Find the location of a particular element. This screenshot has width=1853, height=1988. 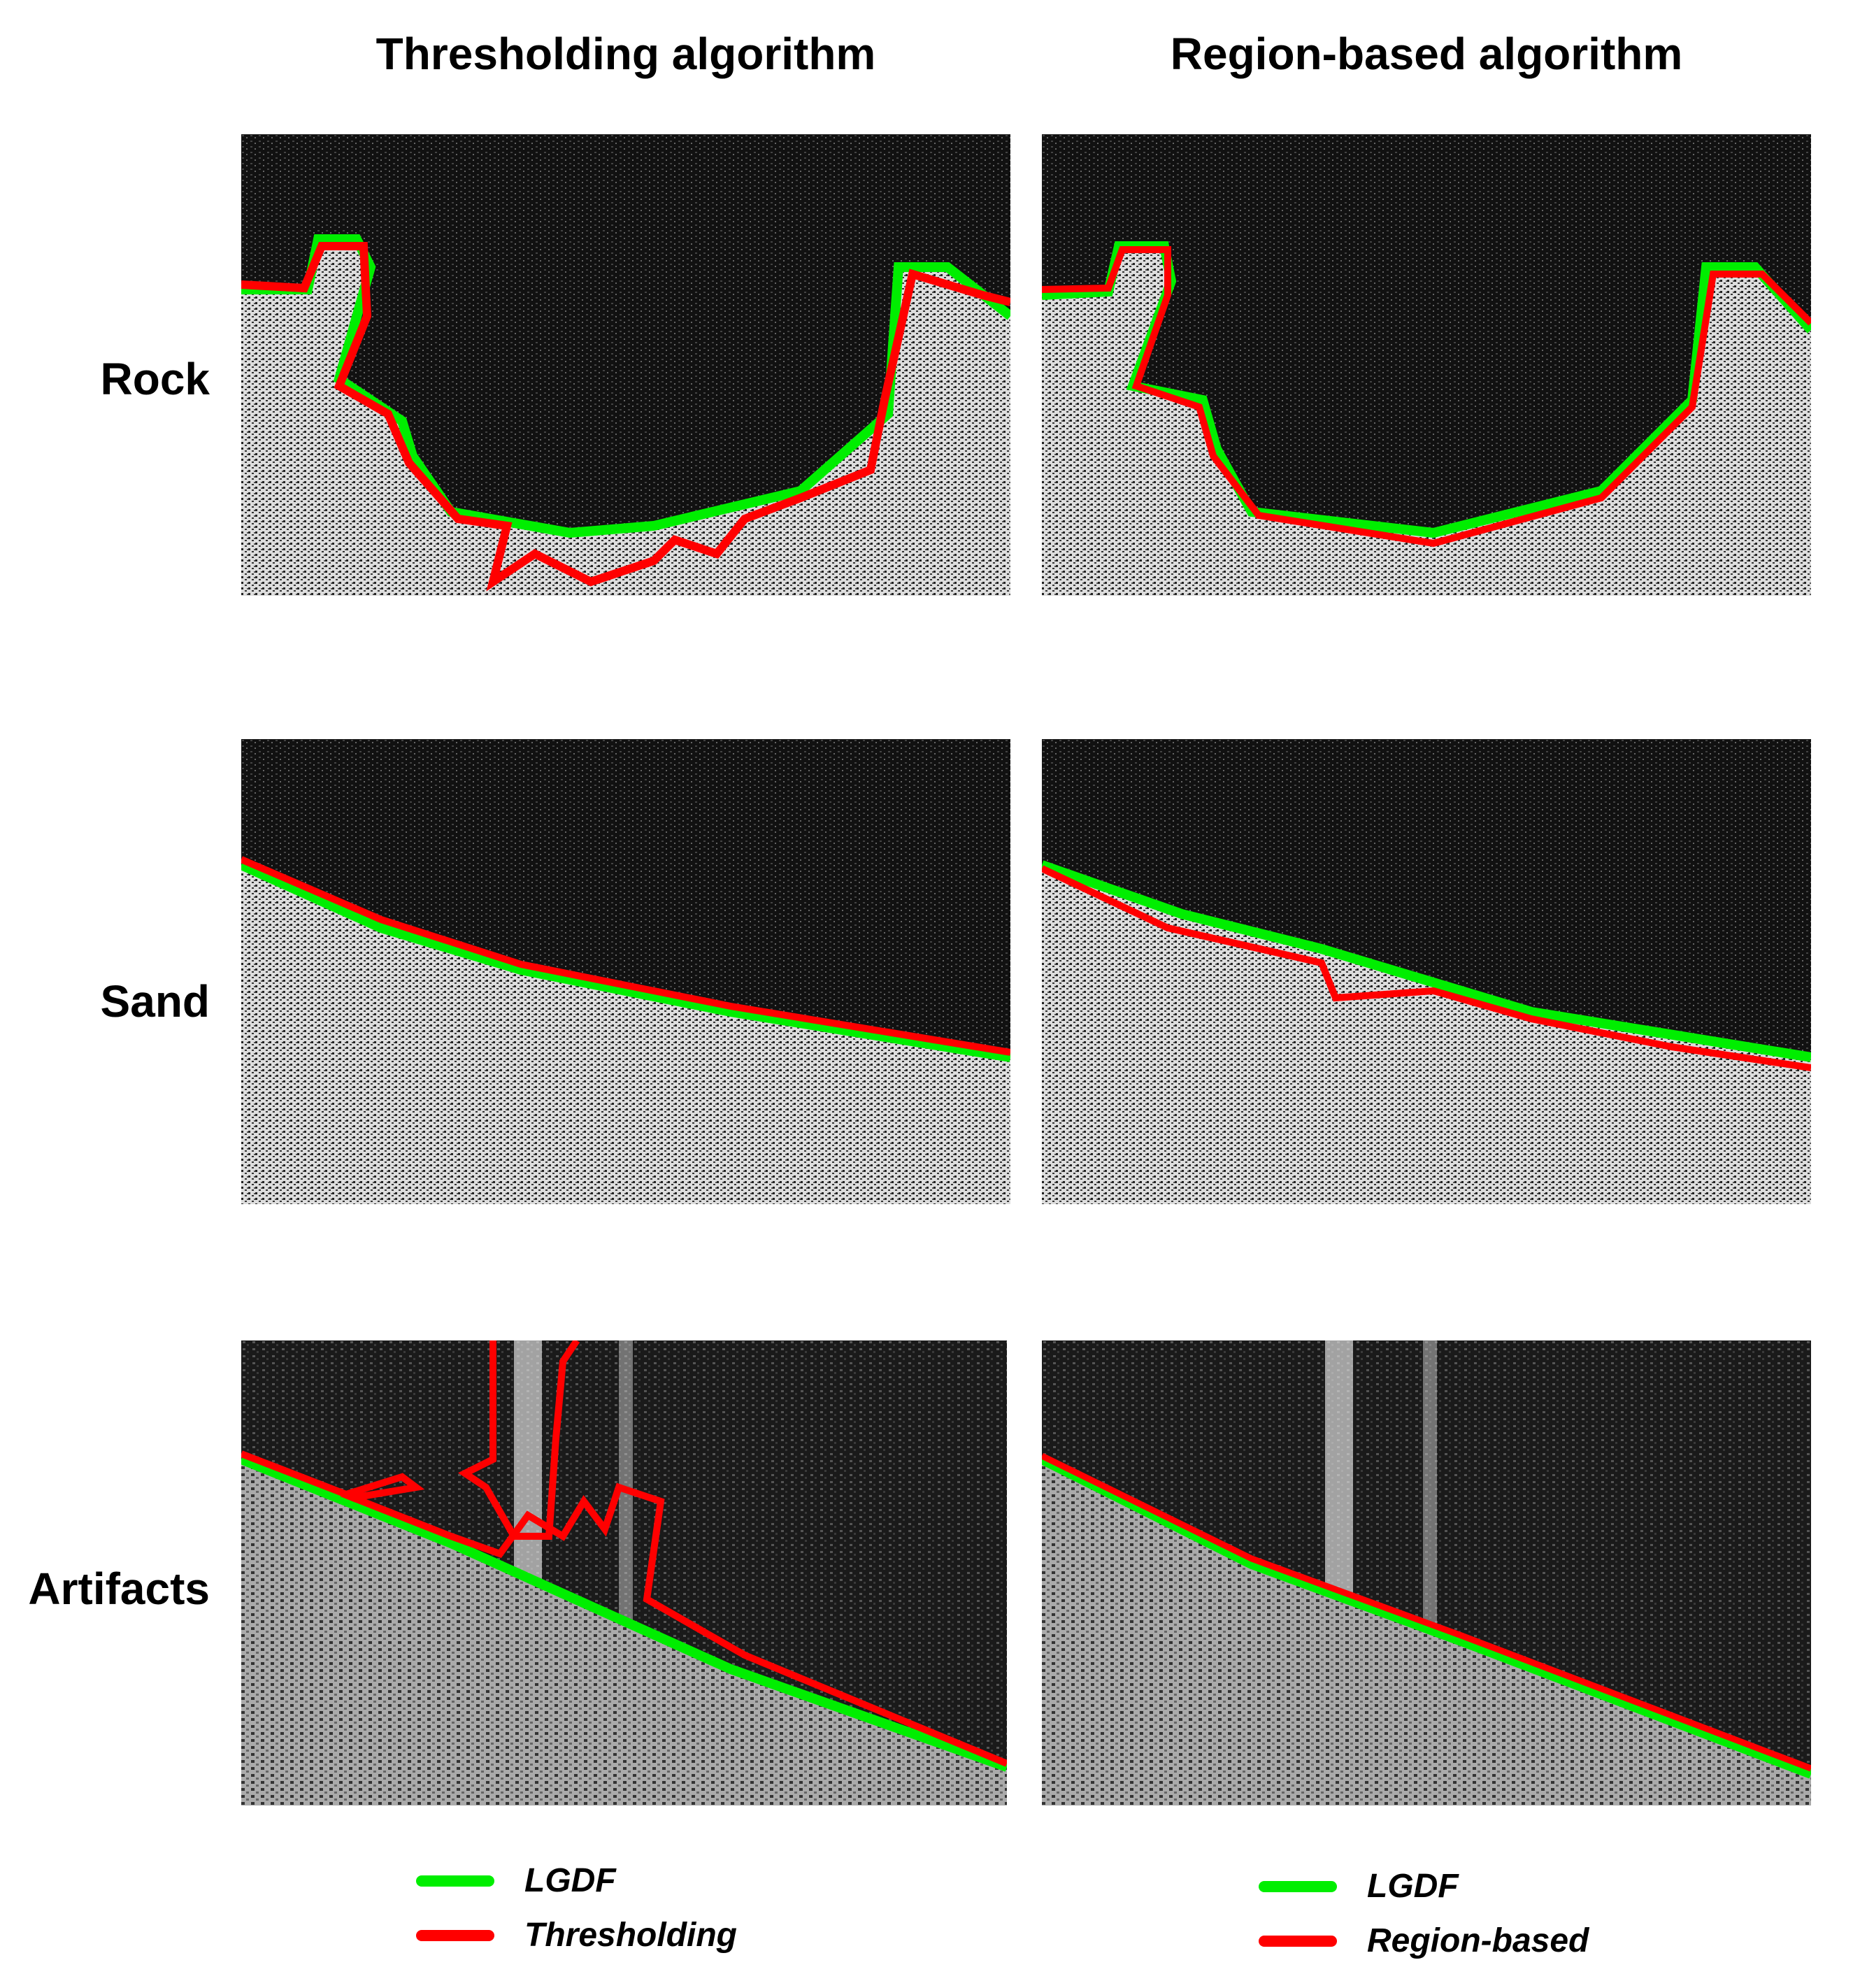

panel-rock-thresholding is located at coordinates (625, 365).